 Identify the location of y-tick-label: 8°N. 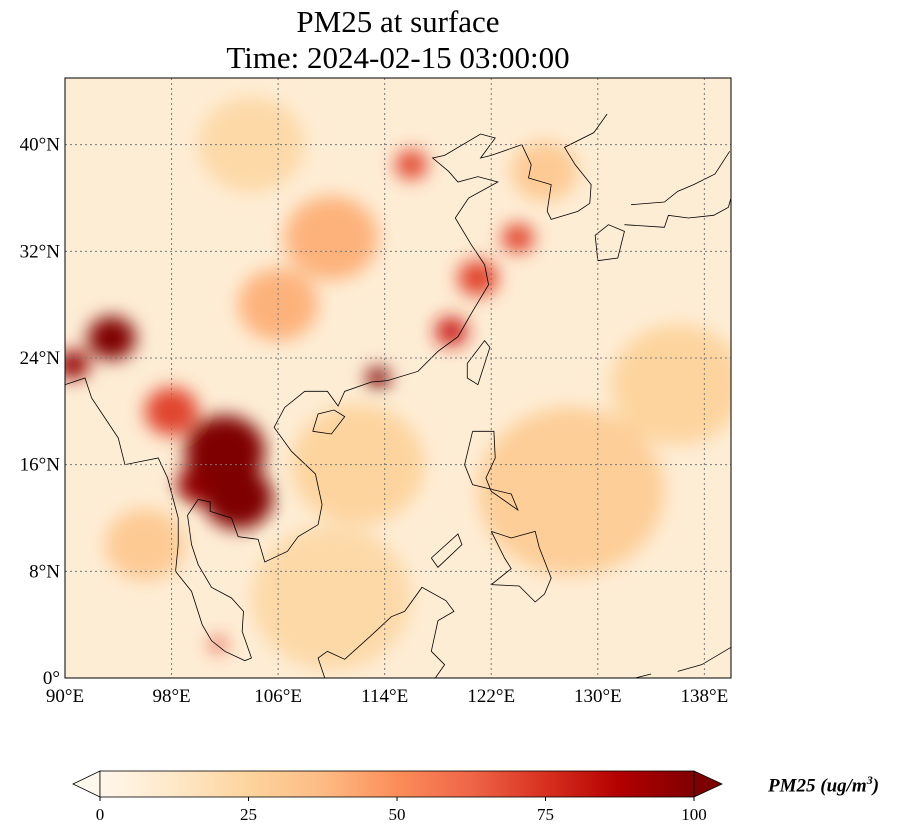
(44, 571).